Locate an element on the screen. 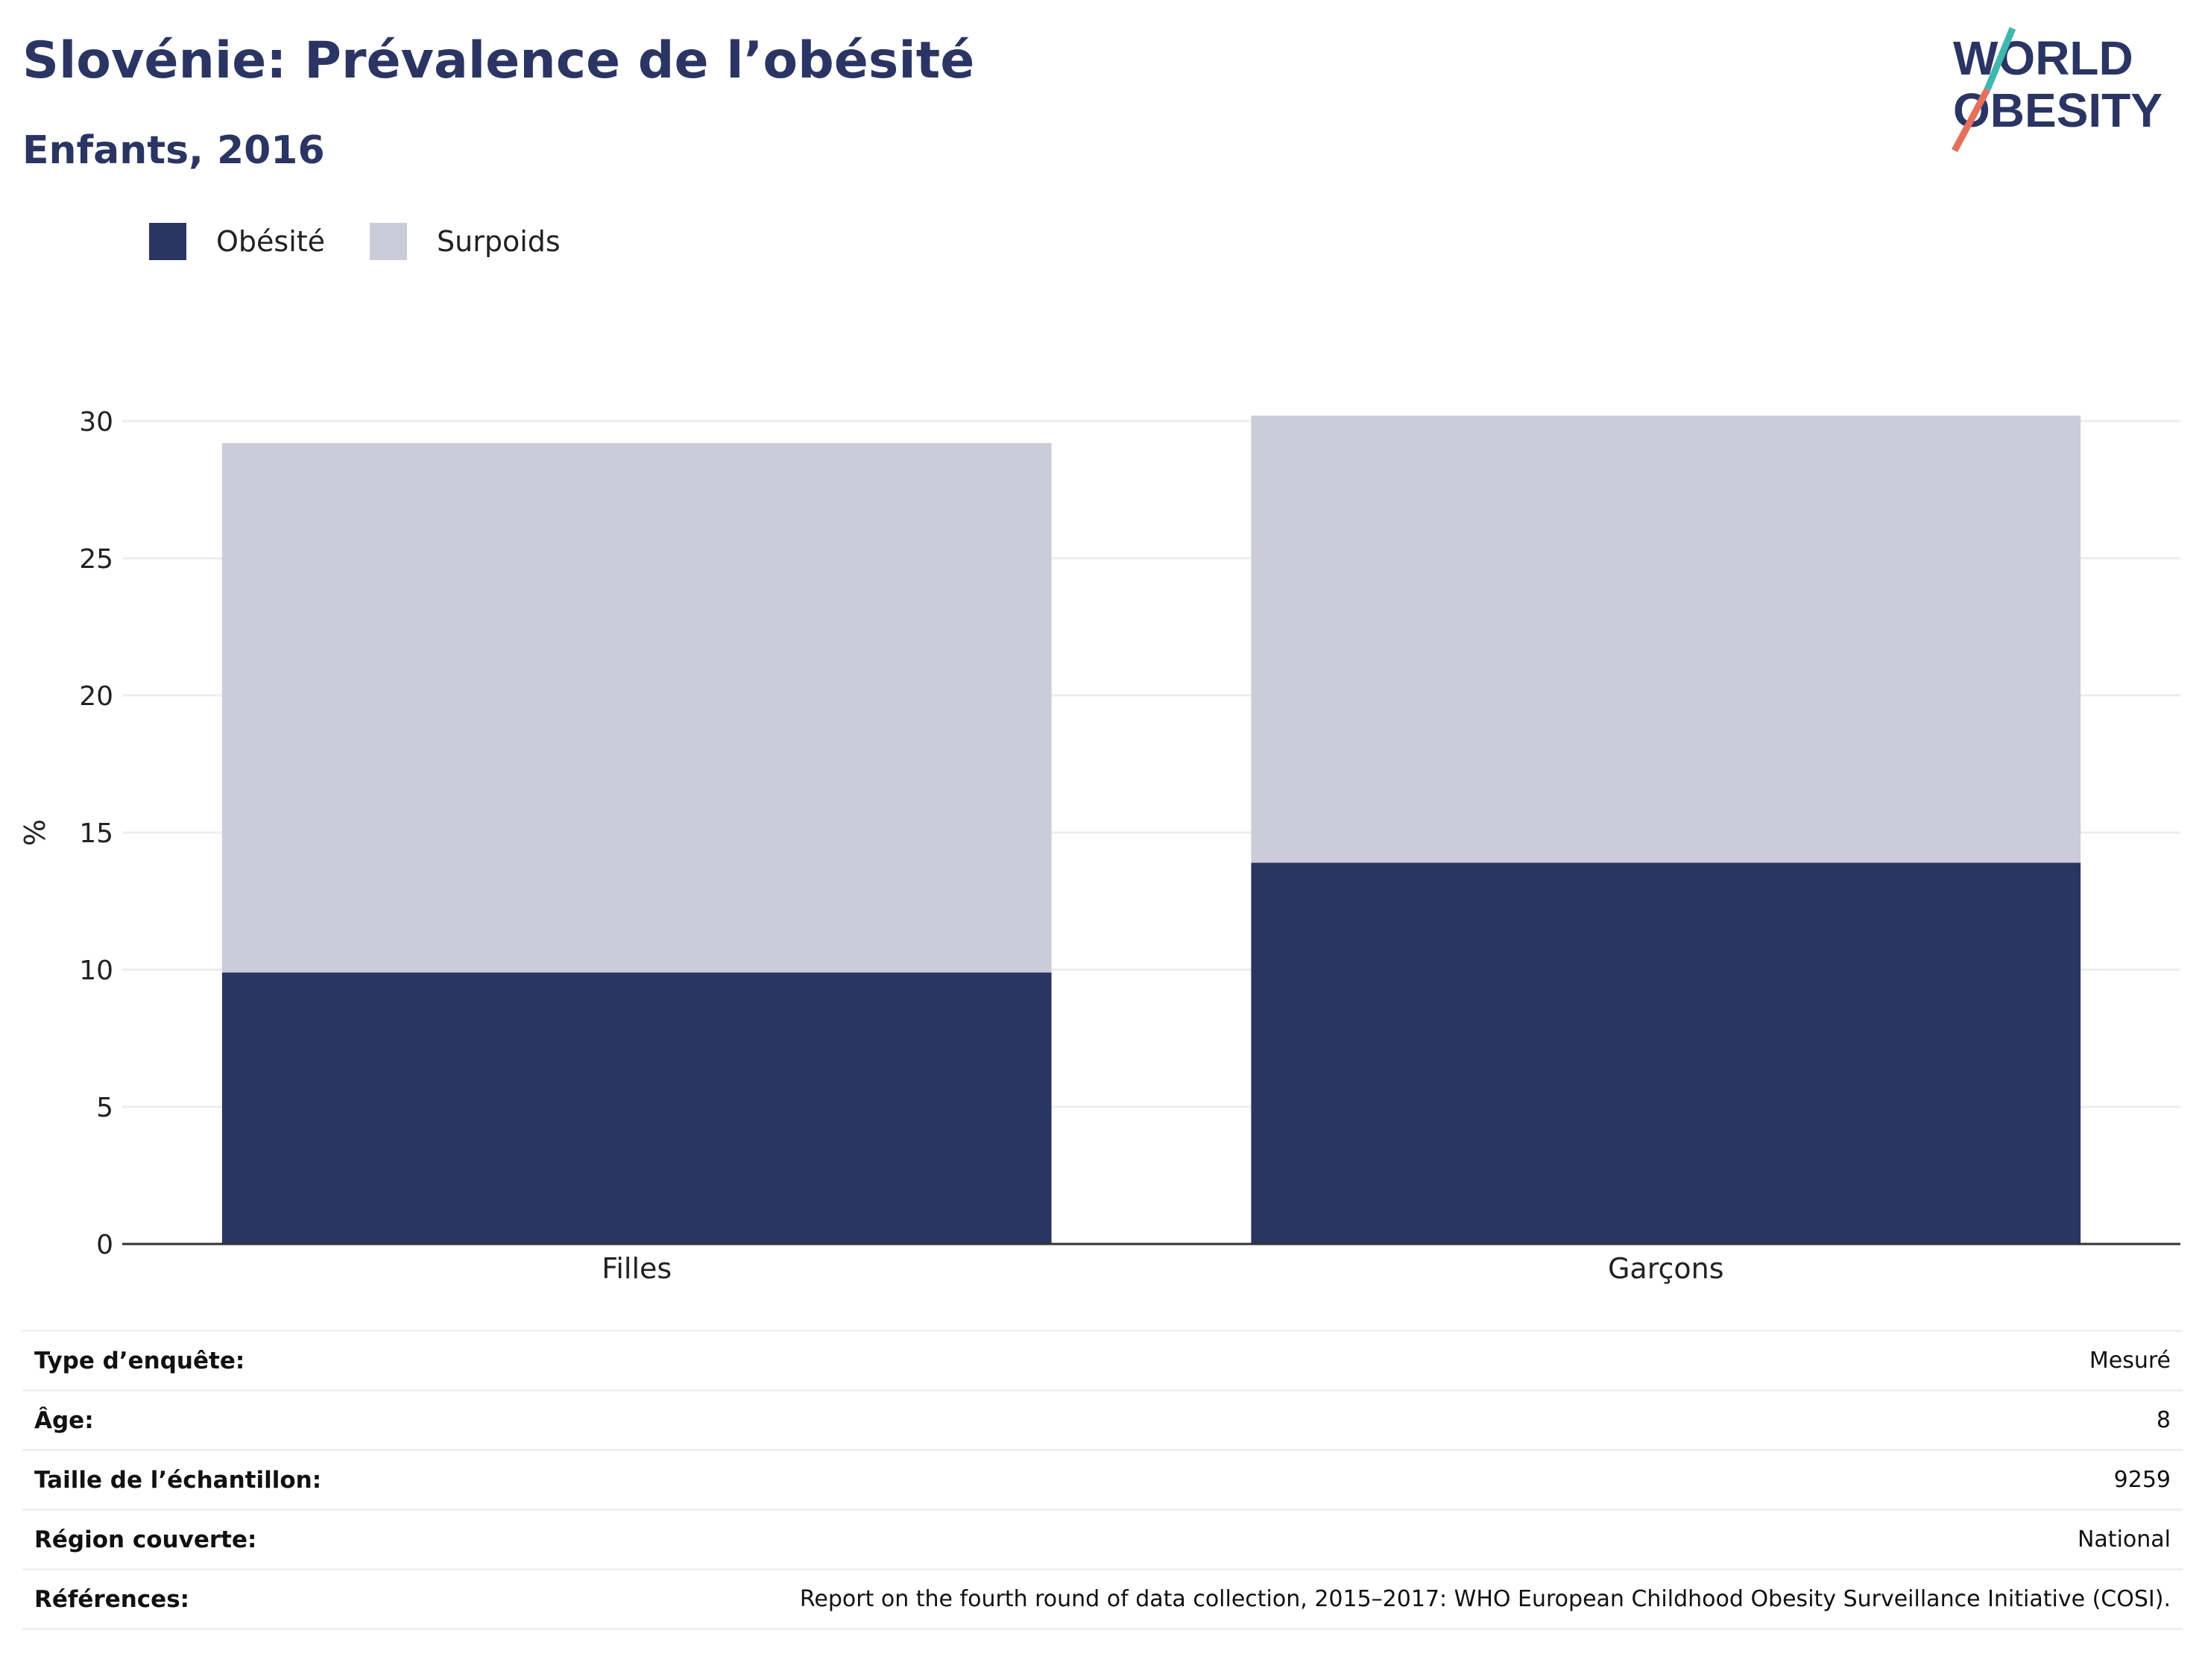 The image size is (2205, 1680). legend-label-obesity: Obésité is located at coordinates (271, 241).